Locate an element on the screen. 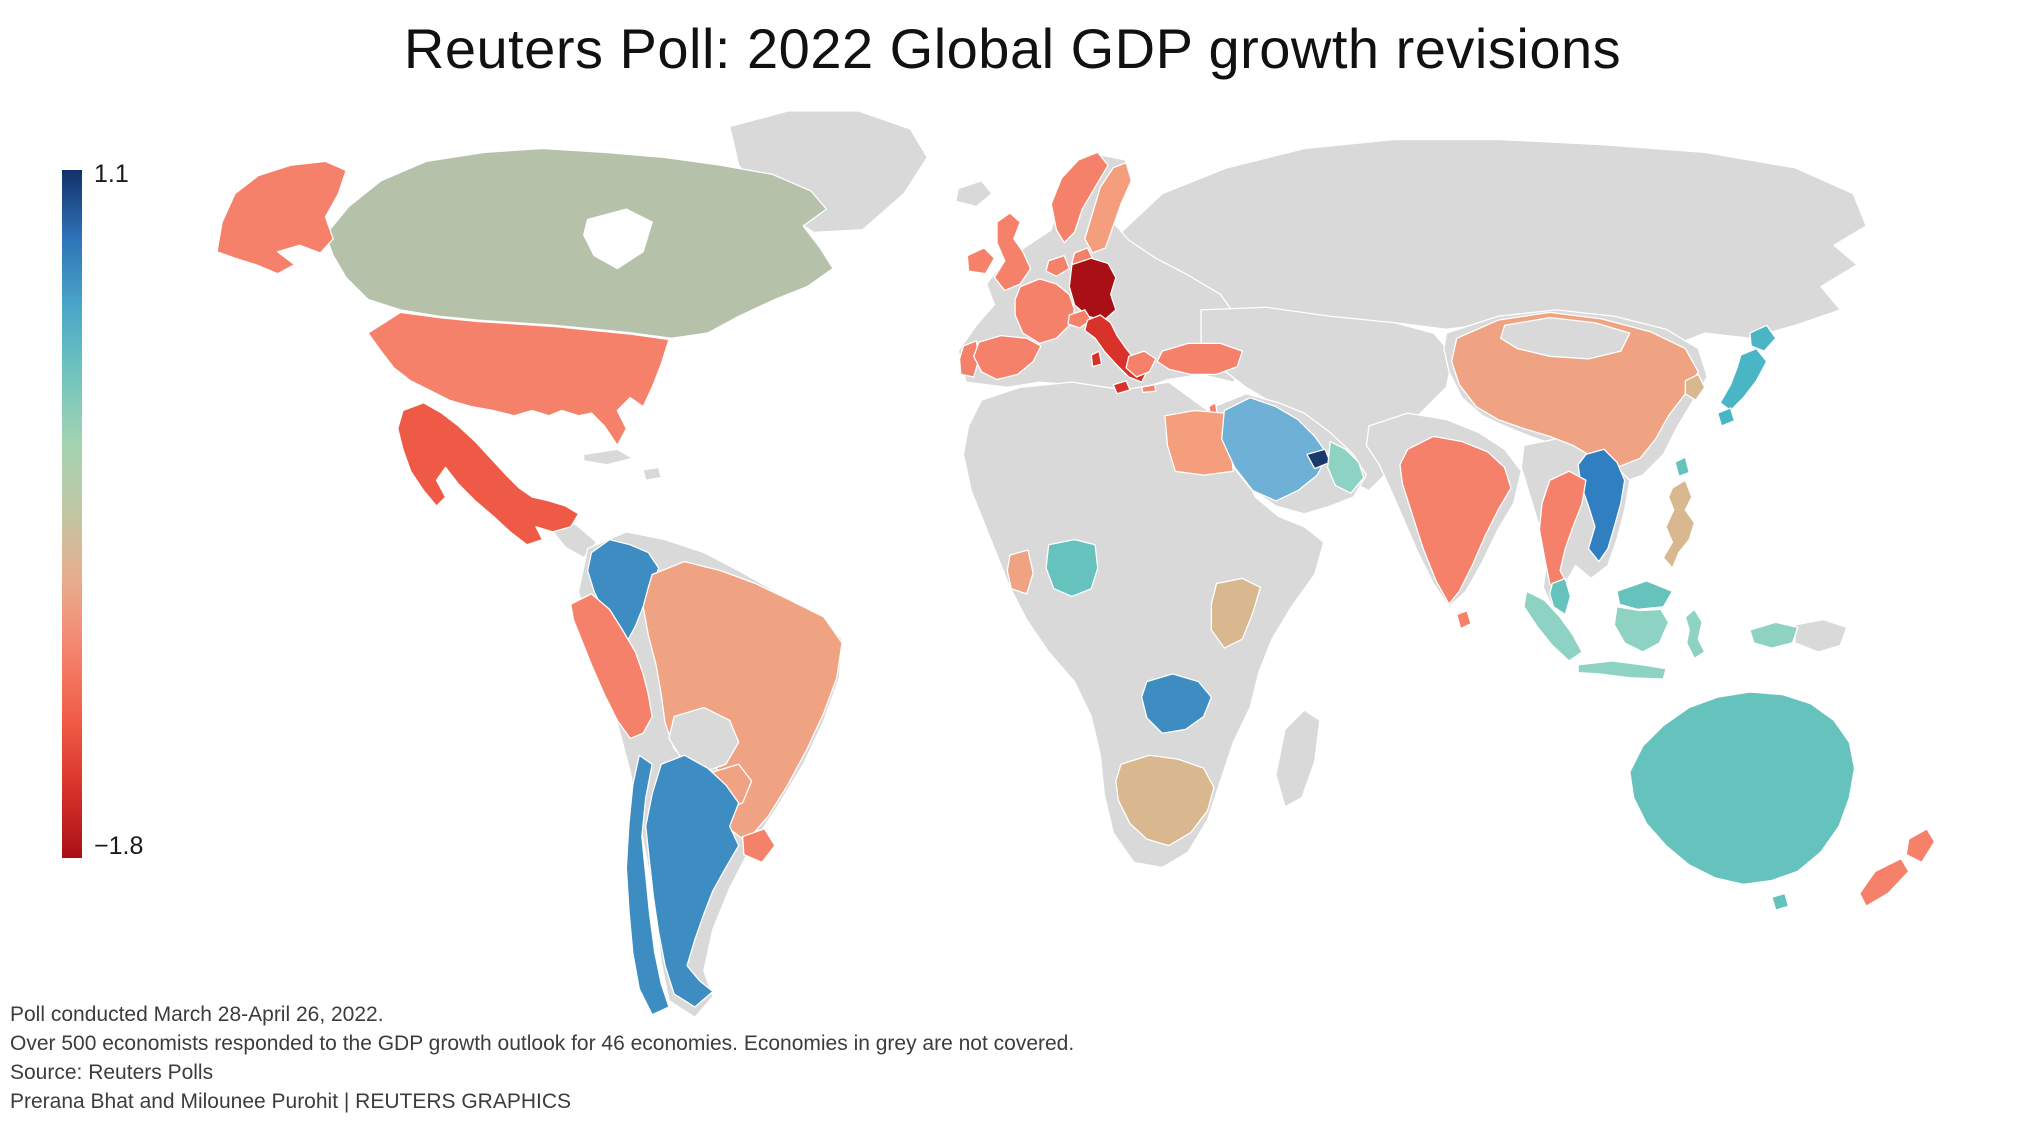 Image resolution: width=2025 pixels, height=1123 pixels. country-japan-honshu is located at coordinates (1743, 379).